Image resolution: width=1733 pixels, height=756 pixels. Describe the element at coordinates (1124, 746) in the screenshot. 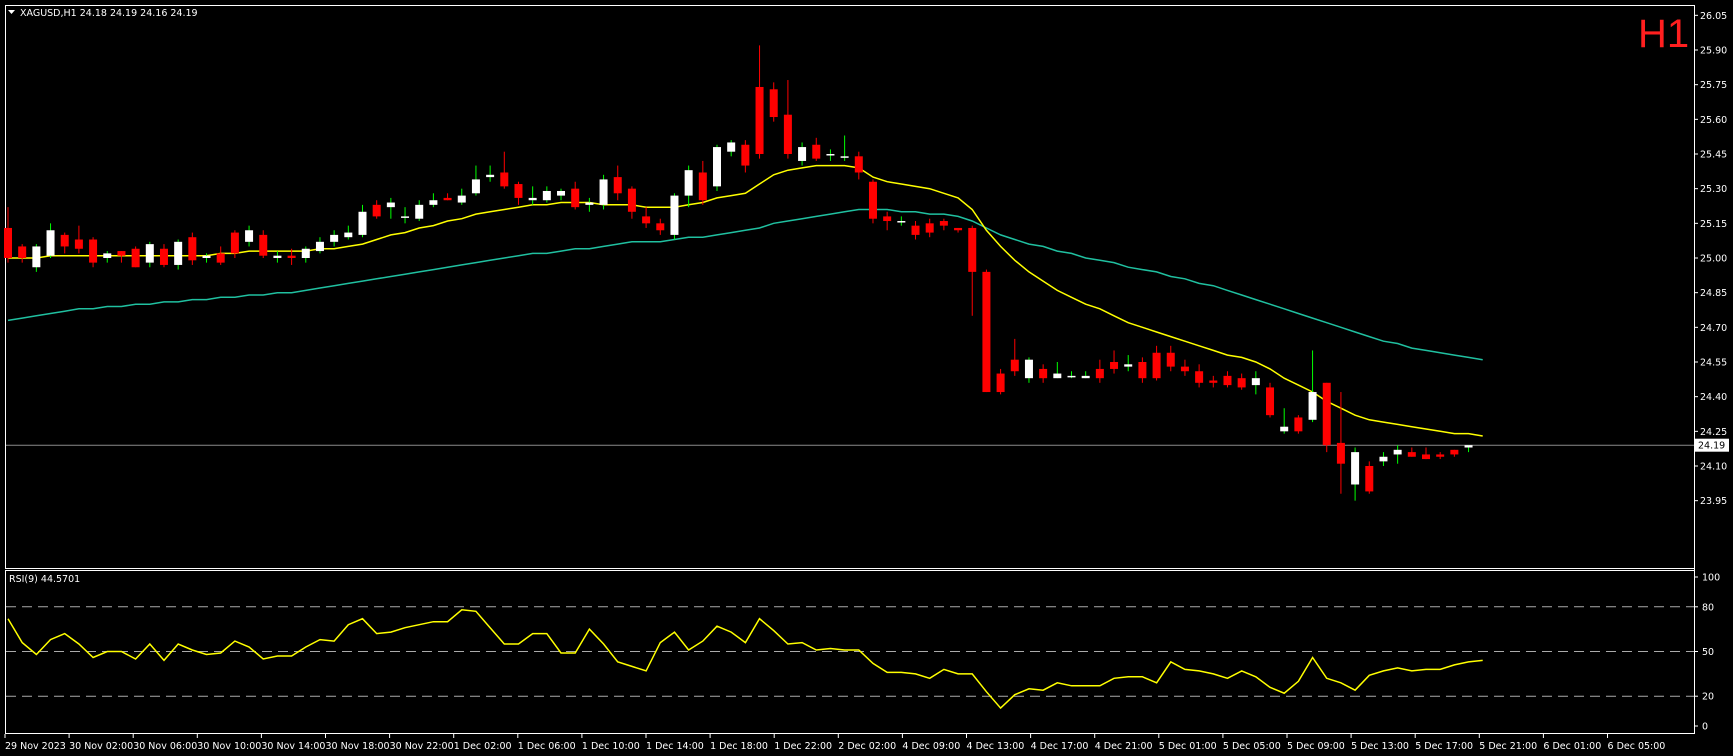

I see `time-tick-label: 4 Dec 21:00` at that location.